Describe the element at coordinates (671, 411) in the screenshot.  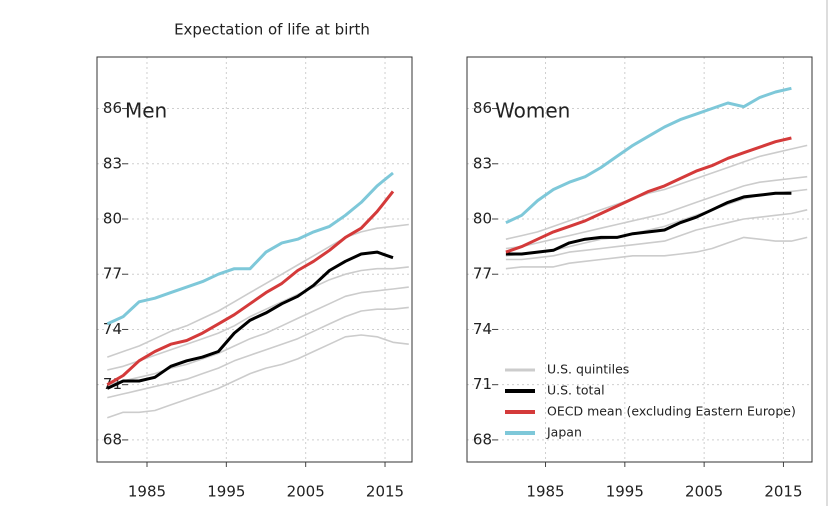
I see `legend-label: OECD mean (excluding Eastern Europe)` at that location.